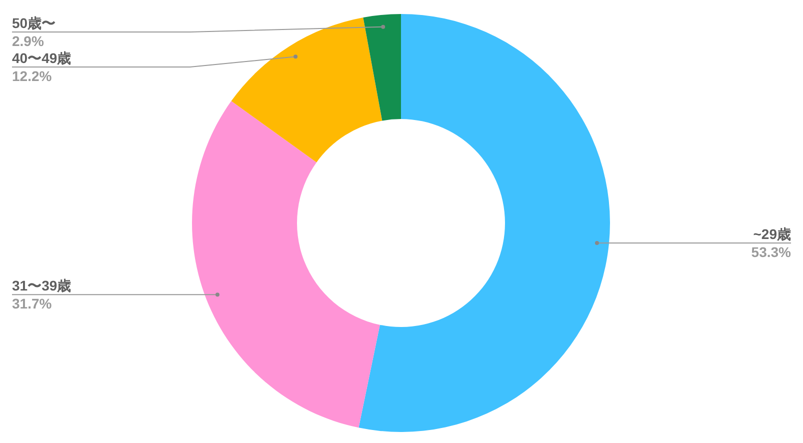 The height and width of the screenshot is (443, 803). What do you see at coordinates (772, 234) in the screenshot?
I see `slice-label: ~29歳` at bounding box center [772, 234].